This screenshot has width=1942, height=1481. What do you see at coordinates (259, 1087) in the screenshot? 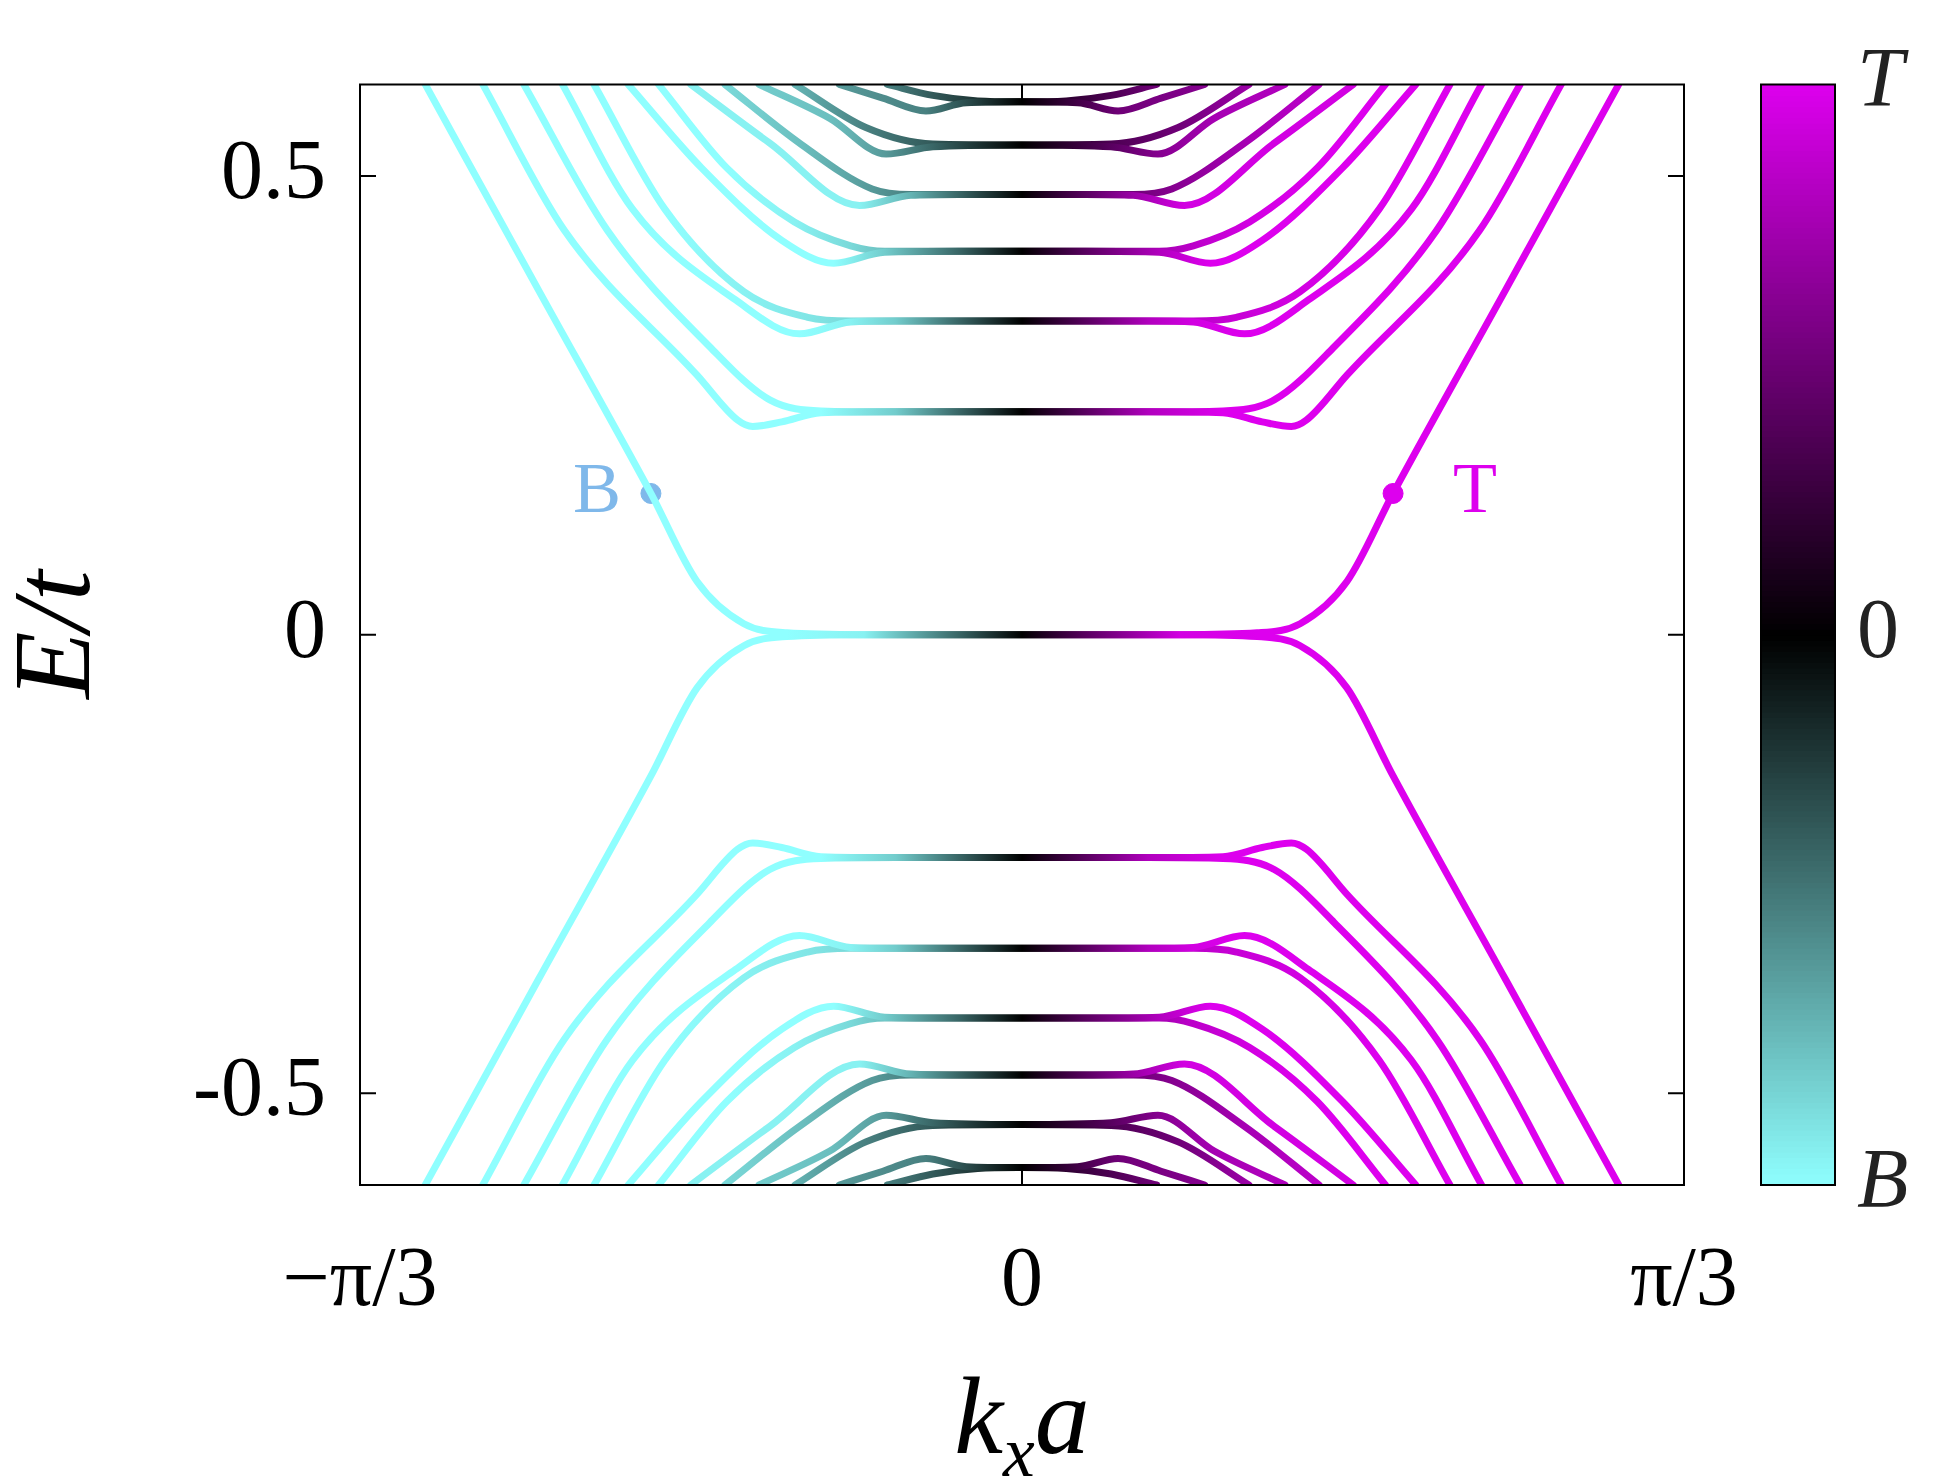
I see `y-tick-label: -0.5` at bounding box center [259, 1087].